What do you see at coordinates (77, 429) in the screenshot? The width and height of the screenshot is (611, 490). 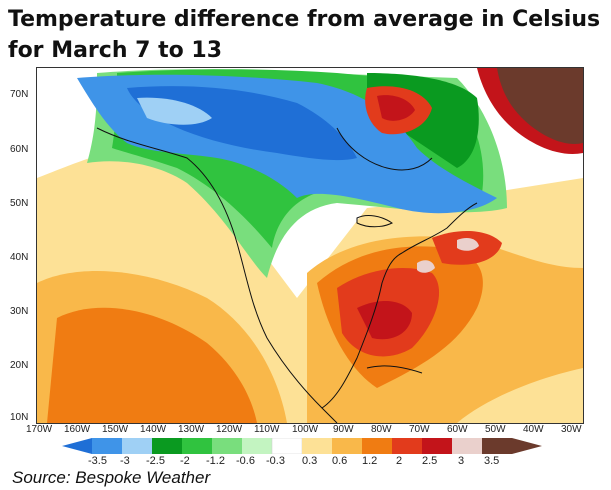 I see `lon-label-160w: 160W` at bounding box center [77, 429].